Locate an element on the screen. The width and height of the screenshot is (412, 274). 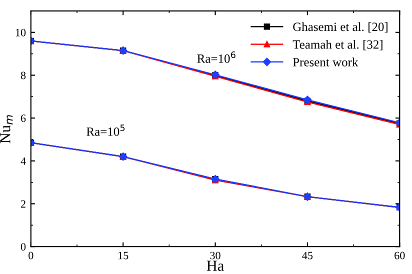
annotation: Ra=10$^{5}$ is located at coordinates (105, 130).